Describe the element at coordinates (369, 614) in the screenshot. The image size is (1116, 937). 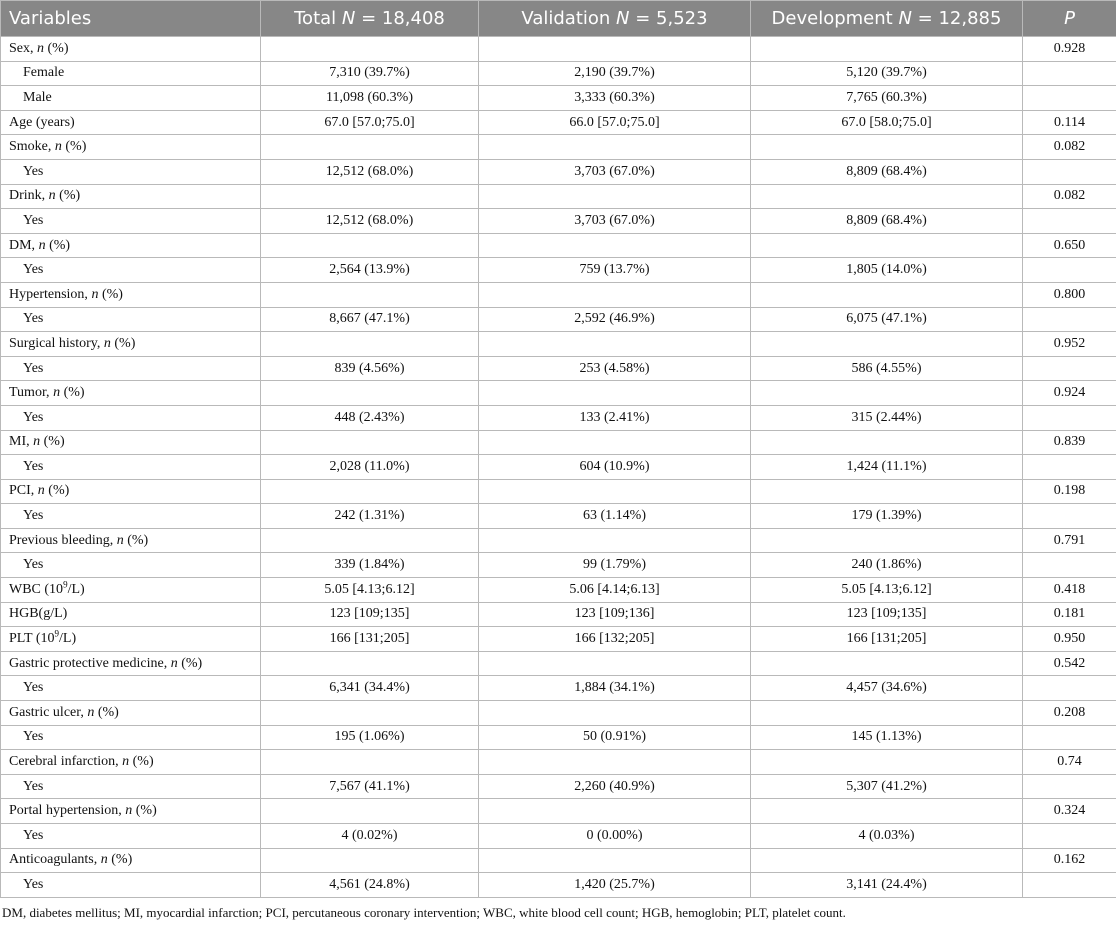
I see `cell-total: 123 [109;135]` at that location.